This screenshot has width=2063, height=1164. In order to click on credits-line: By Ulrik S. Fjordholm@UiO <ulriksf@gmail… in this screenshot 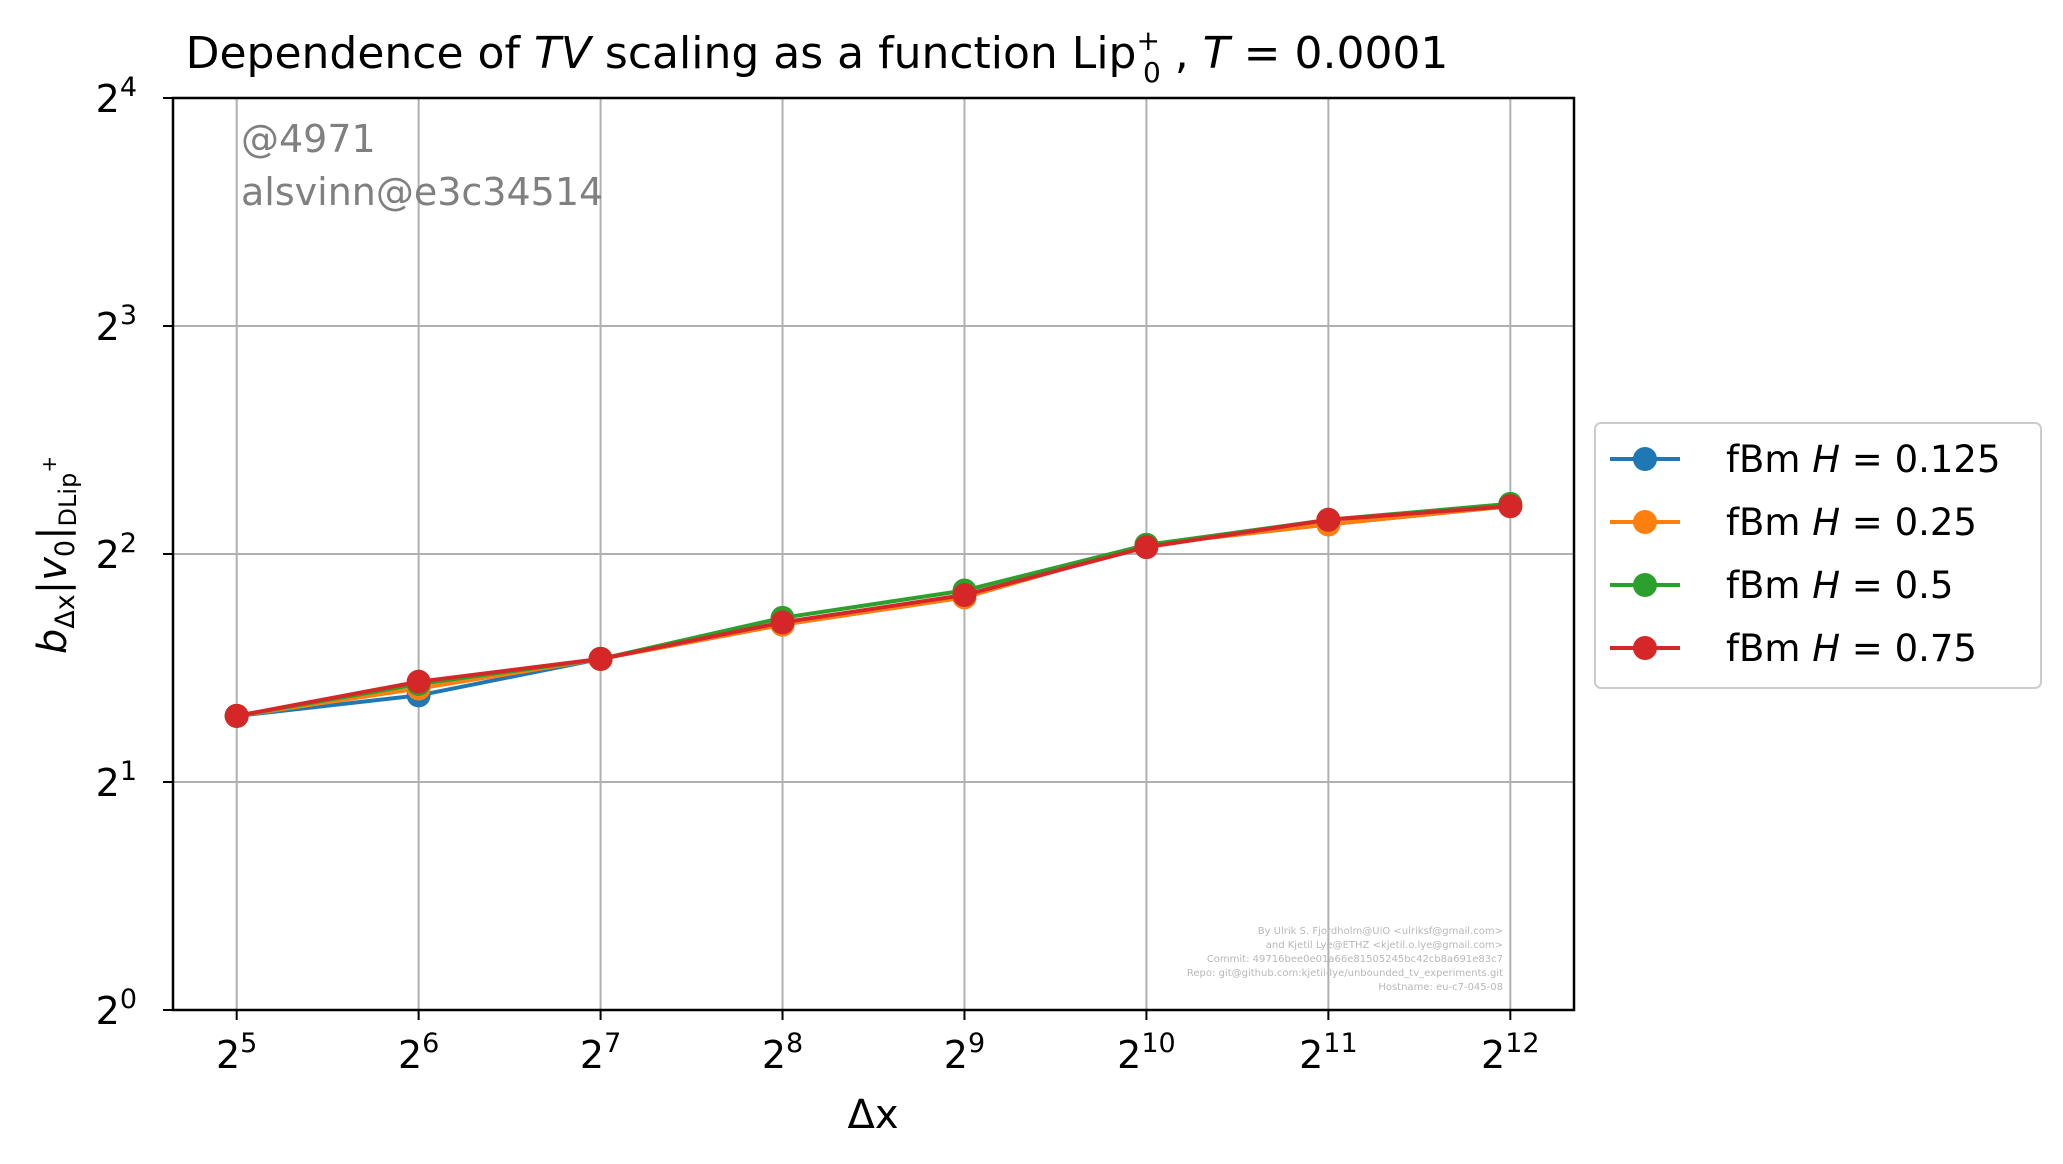, I will do `click(1380, 931)`.